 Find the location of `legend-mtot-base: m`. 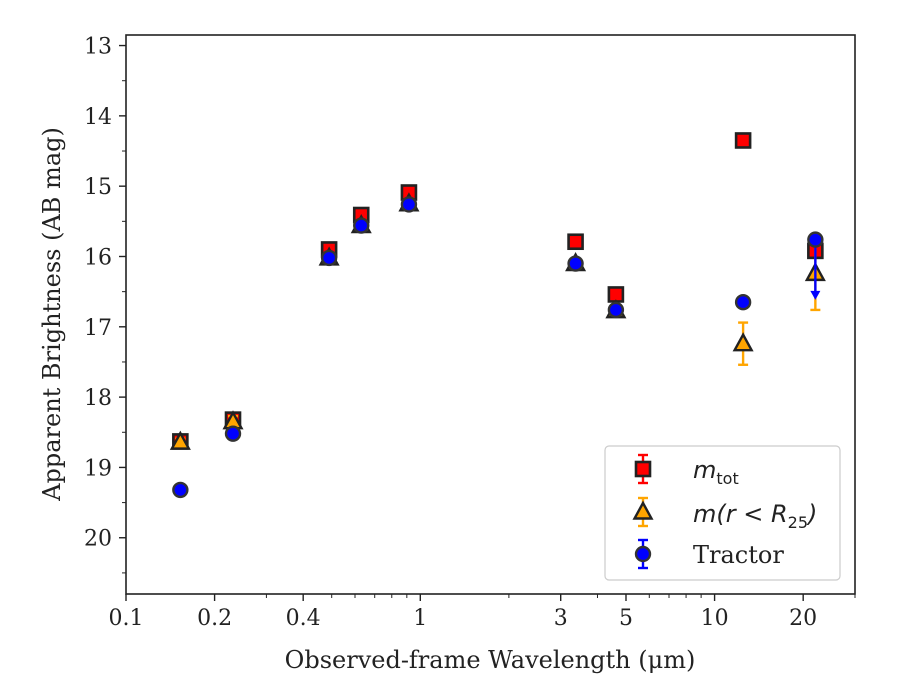

legend-mtot-base: m is located at coordinates (704, 470).